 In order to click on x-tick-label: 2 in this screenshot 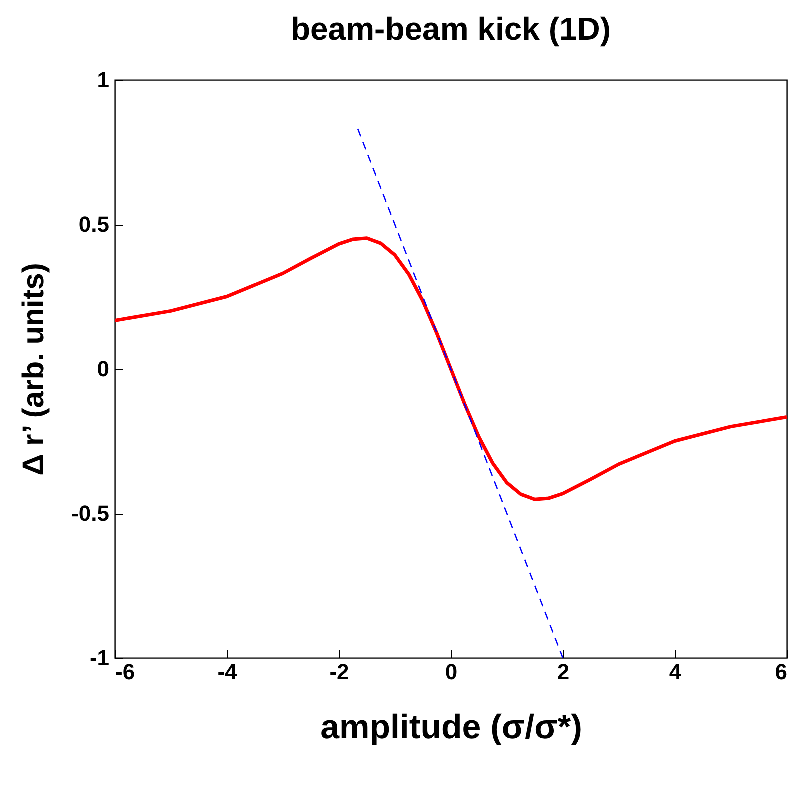, I will do `click(563, 672)`.